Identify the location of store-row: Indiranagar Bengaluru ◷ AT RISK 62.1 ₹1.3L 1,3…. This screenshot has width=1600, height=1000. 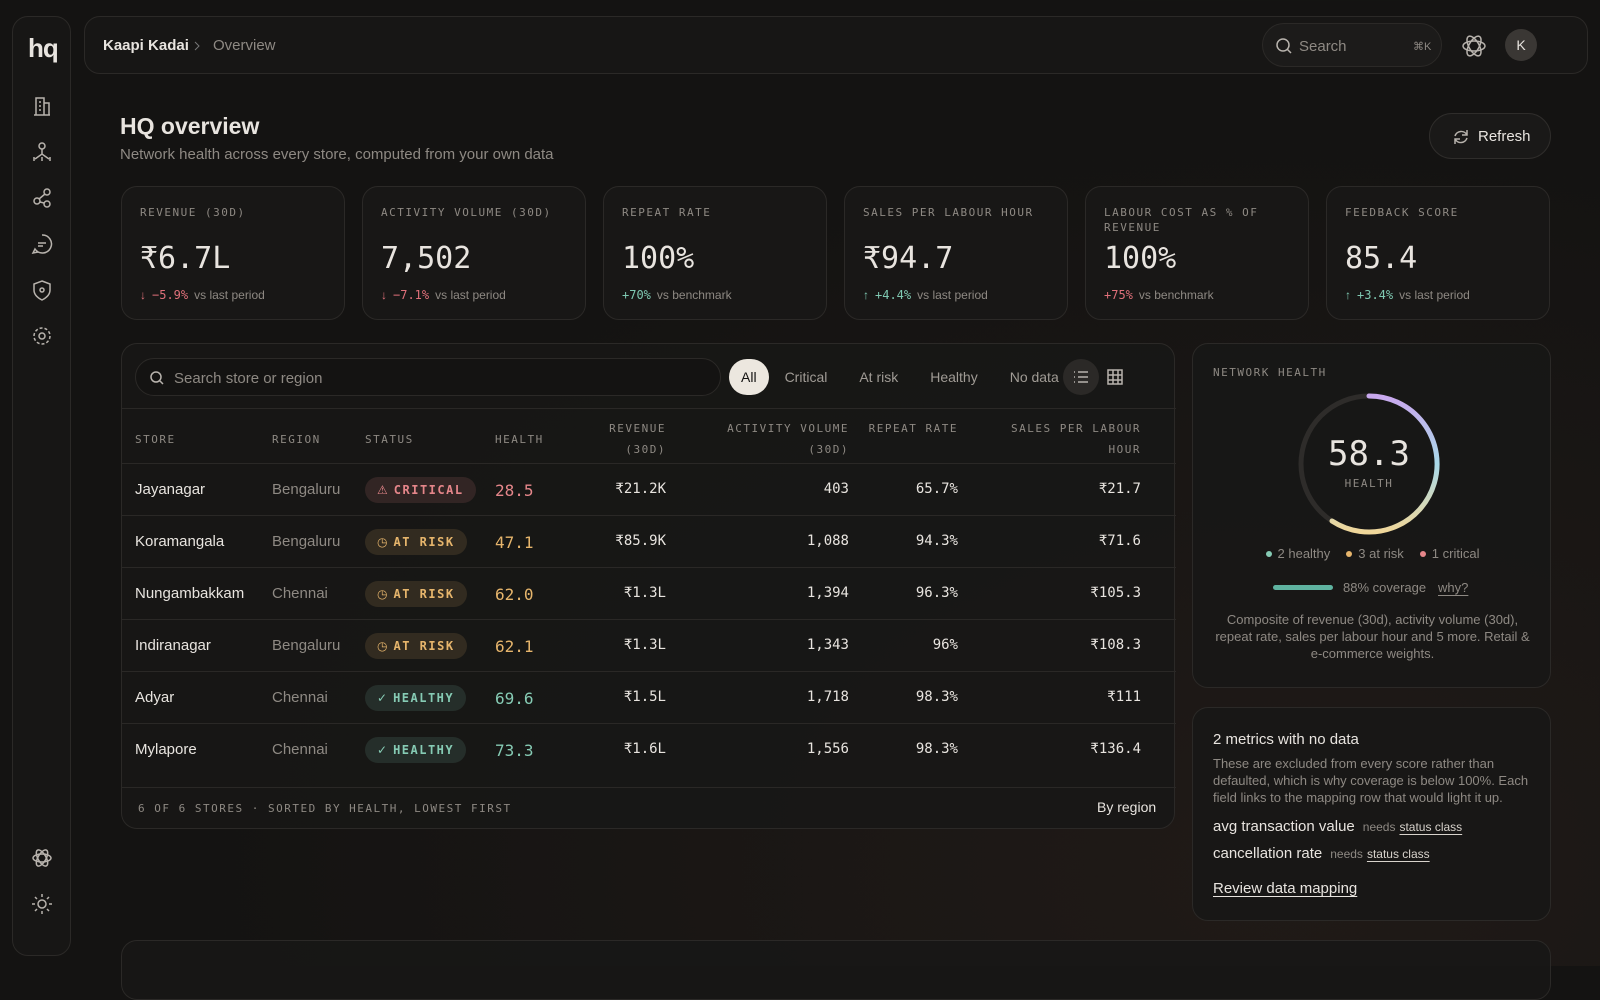
(649, 645).